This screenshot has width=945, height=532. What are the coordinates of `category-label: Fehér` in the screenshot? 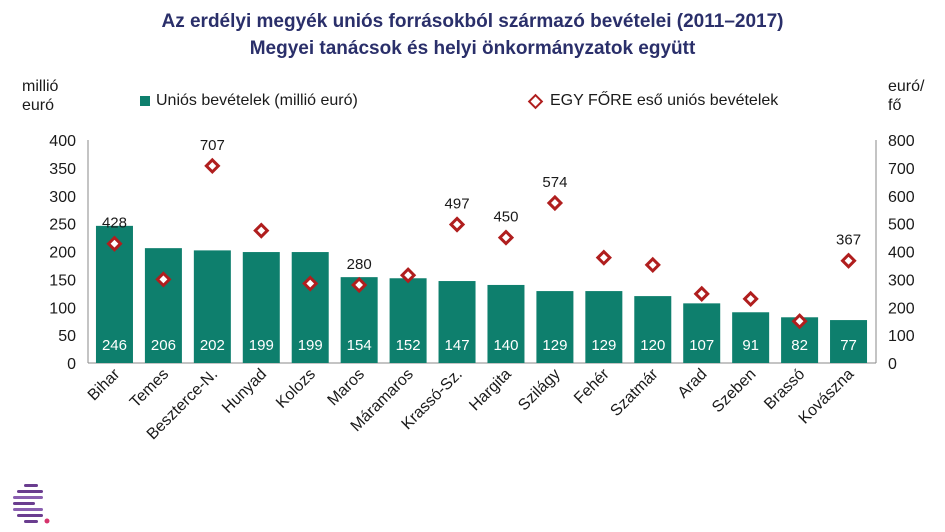 It's located at (592, 386).